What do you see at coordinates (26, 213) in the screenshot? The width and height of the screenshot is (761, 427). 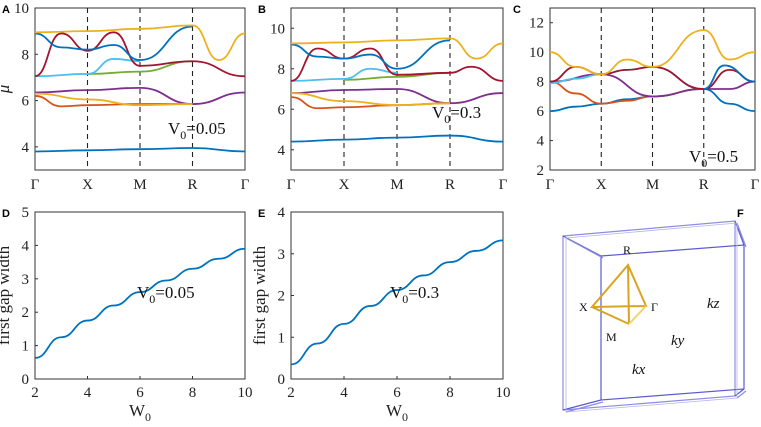 I see `y-tick-label: 5` at bounding box center [26, 213].